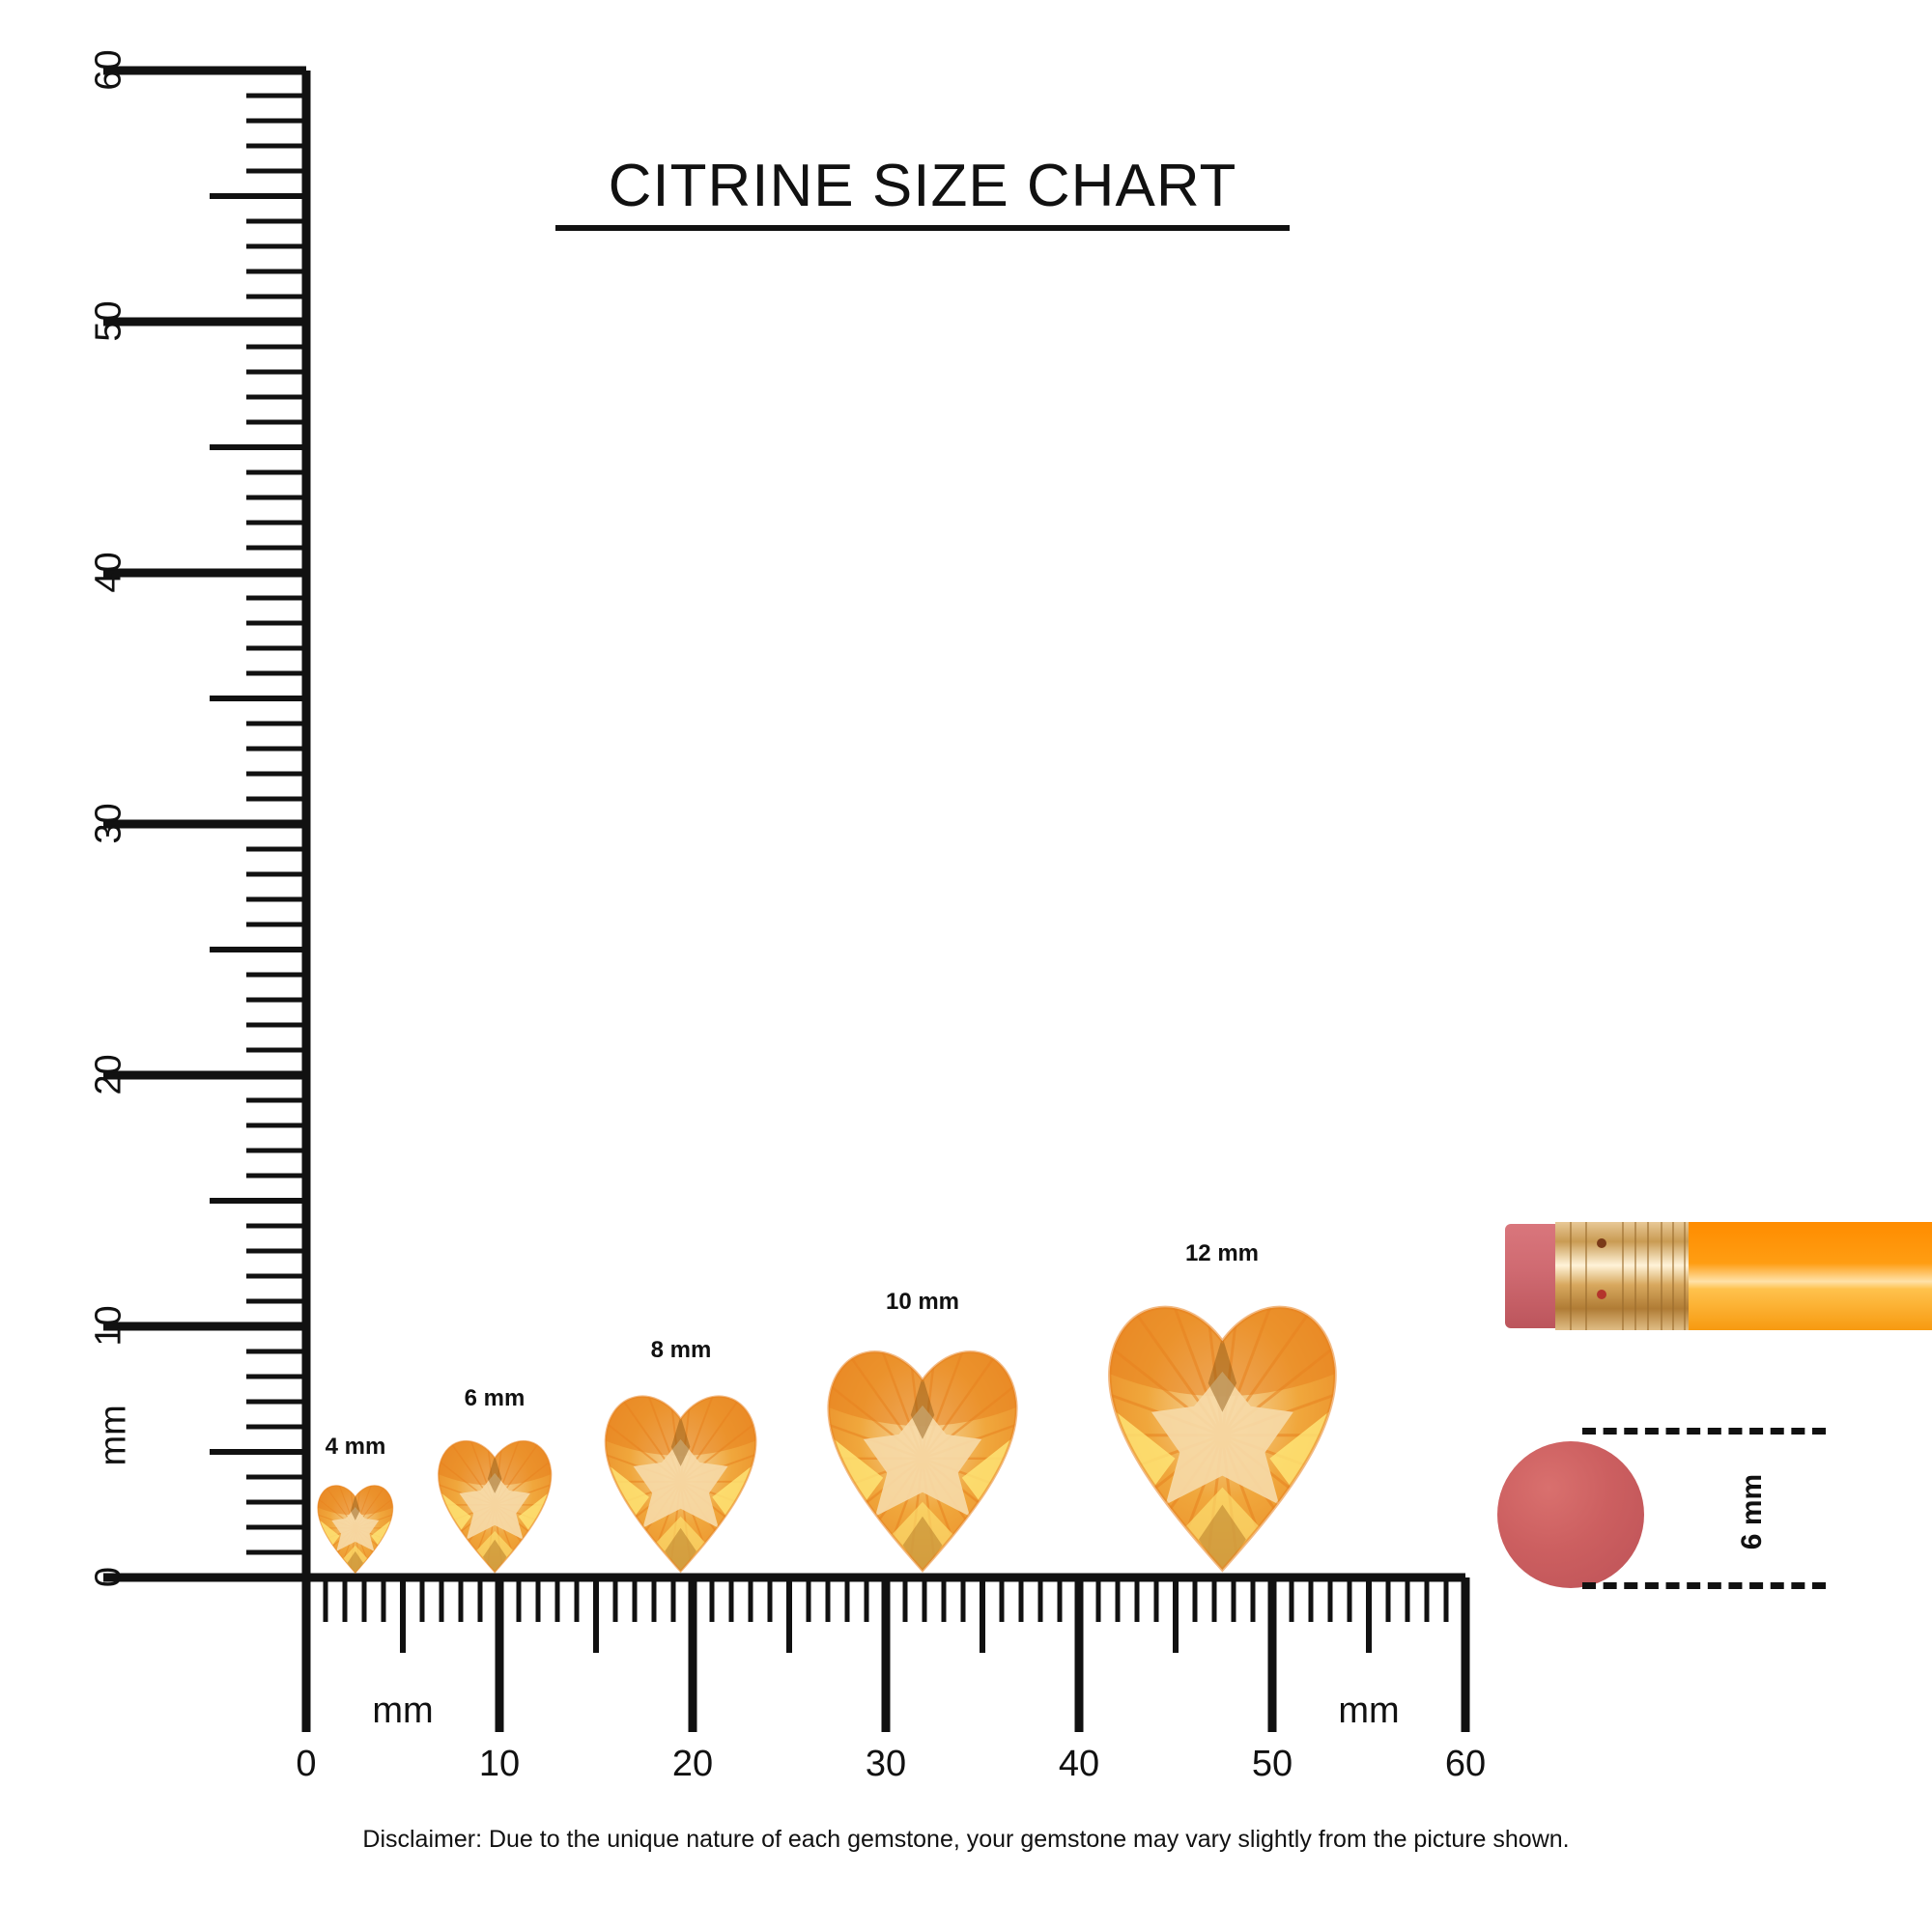  What do you see at coordinates (922, 186) in the screenshot?
I see `page-title-text: CITRINE SIZE CHART` at bounding box center [922, 186].